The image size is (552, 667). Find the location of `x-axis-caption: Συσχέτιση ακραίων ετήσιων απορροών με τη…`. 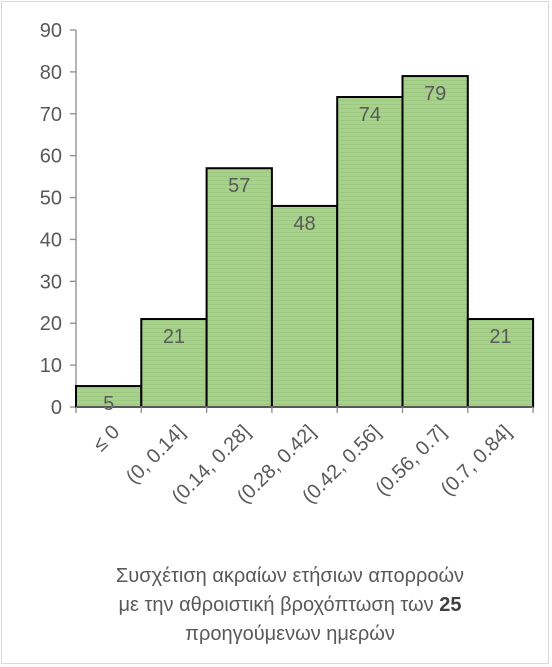

x-axis-caption: Συσχέτιση ακραίων ετήσιων απορροών με τη… is located at coordinates (290, 605).